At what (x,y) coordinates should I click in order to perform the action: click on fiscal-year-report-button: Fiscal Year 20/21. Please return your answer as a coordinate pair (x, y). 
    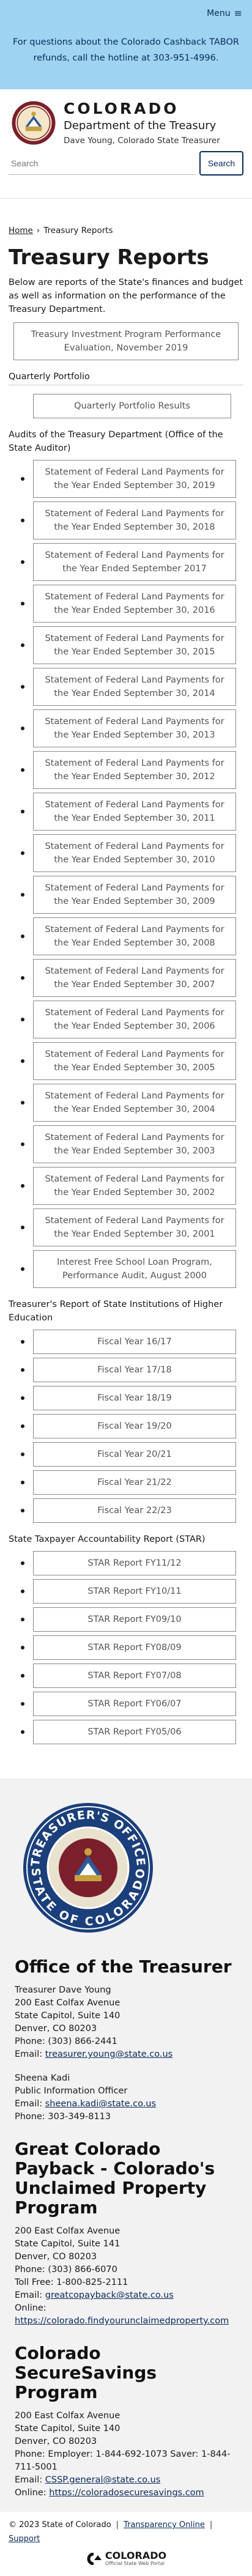
    Looking at the image, I should click on (134, 1454).